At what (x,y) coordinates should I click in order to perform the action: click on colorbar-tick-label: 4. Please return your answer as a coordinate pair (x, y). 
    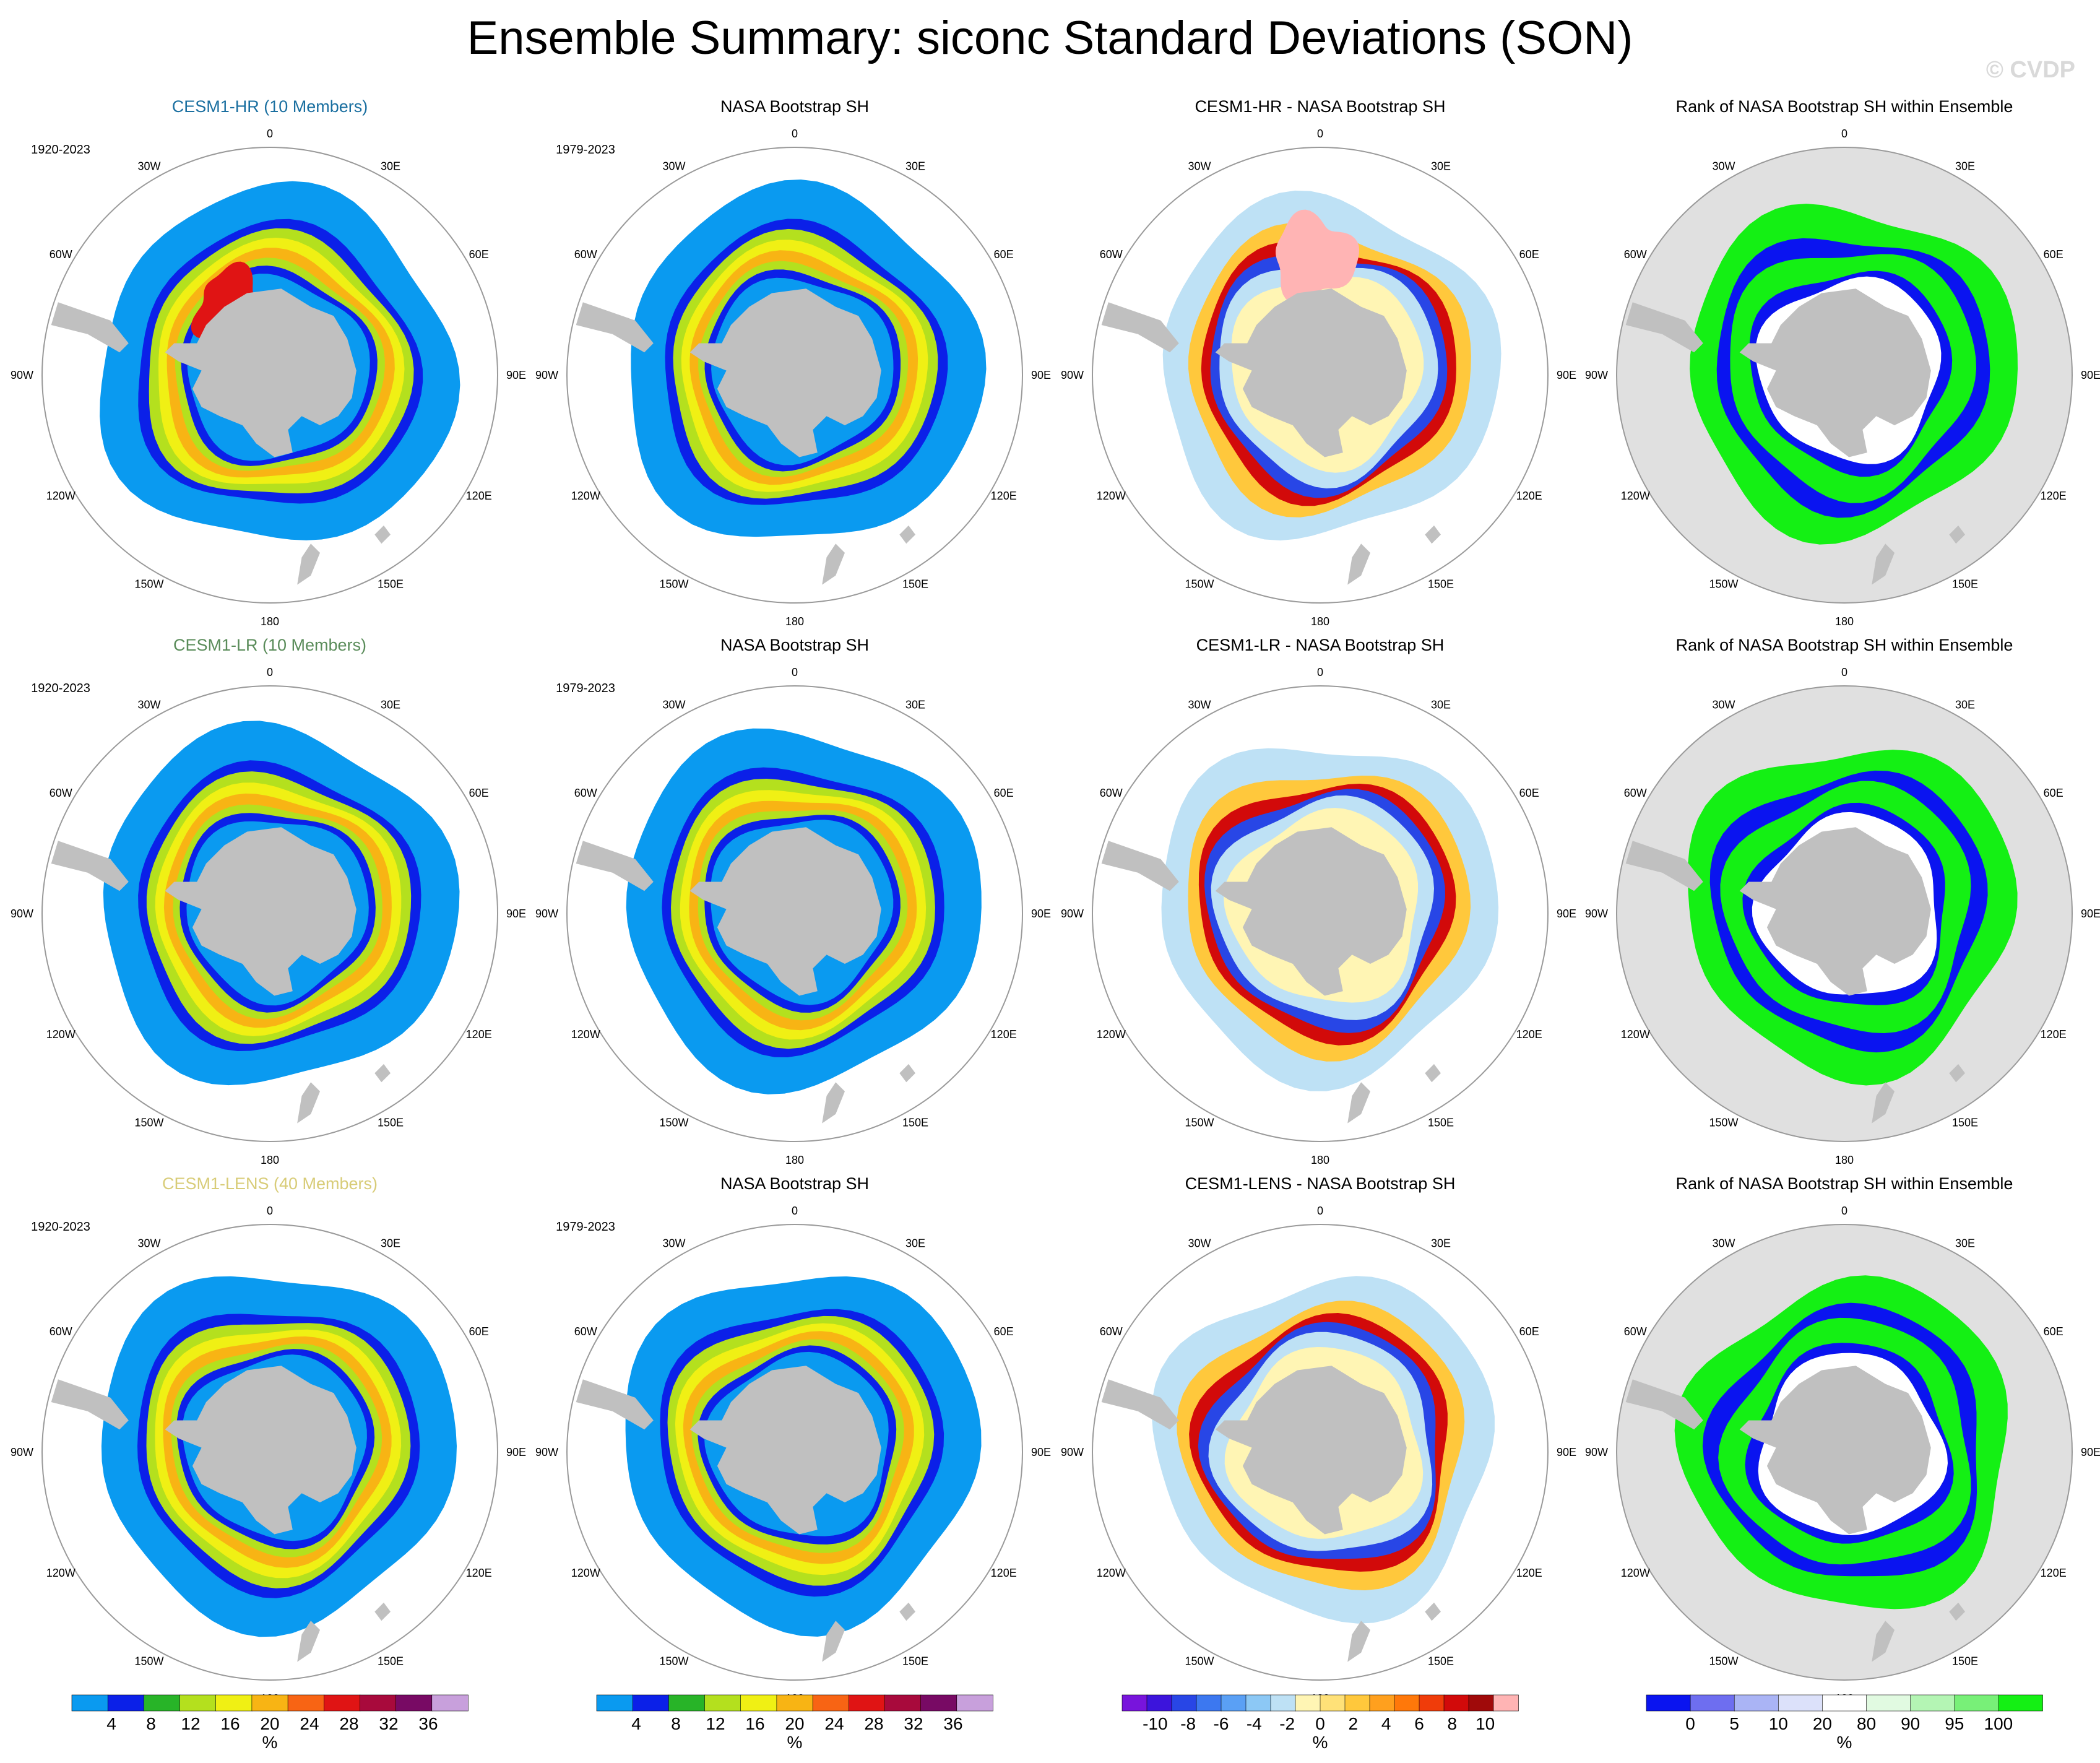
    Looking at the image, I should click on (1386, 1723).